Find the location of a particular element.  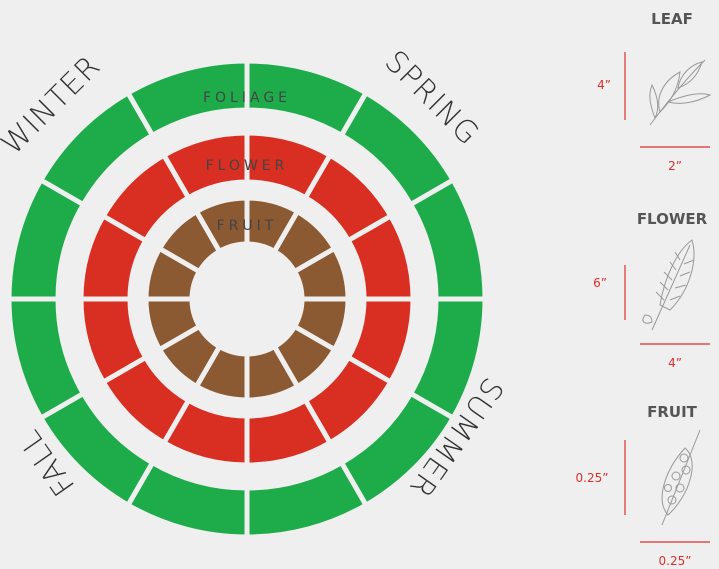

height-label: 4” is located at coordinates (604, 85).